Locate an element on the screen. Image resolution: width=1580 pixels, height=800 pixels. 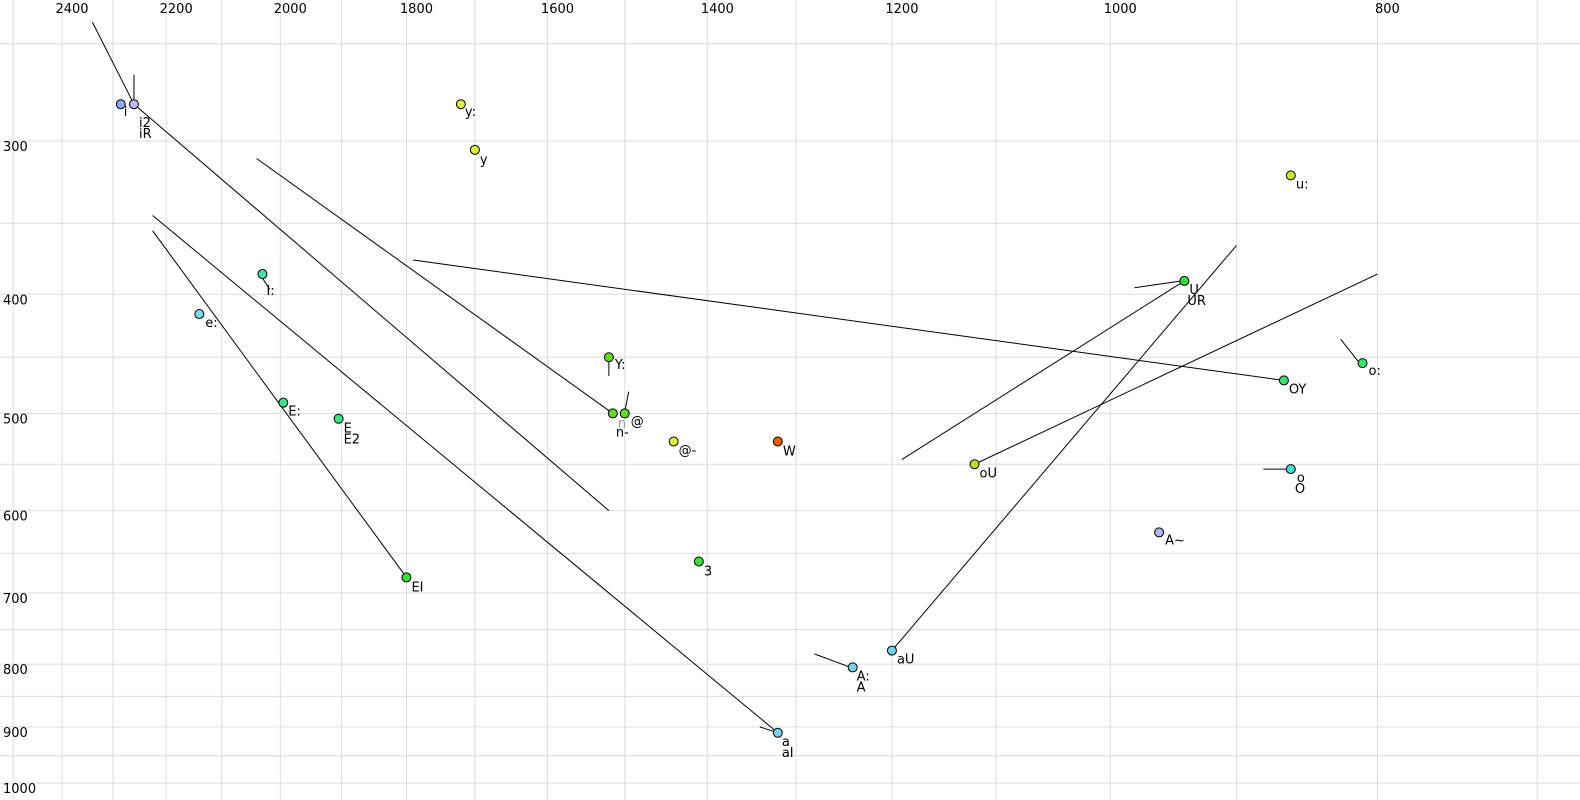
data-point-W is located at coordinates (777, 441).